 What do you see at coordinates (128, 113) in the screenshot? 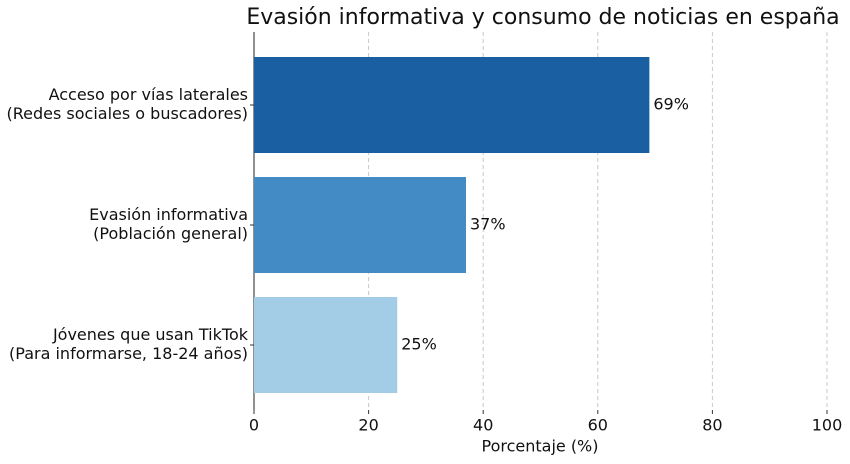
I see `y-tick-label: (Redes sociales o buscadores)` at bounding box center [128, 113].